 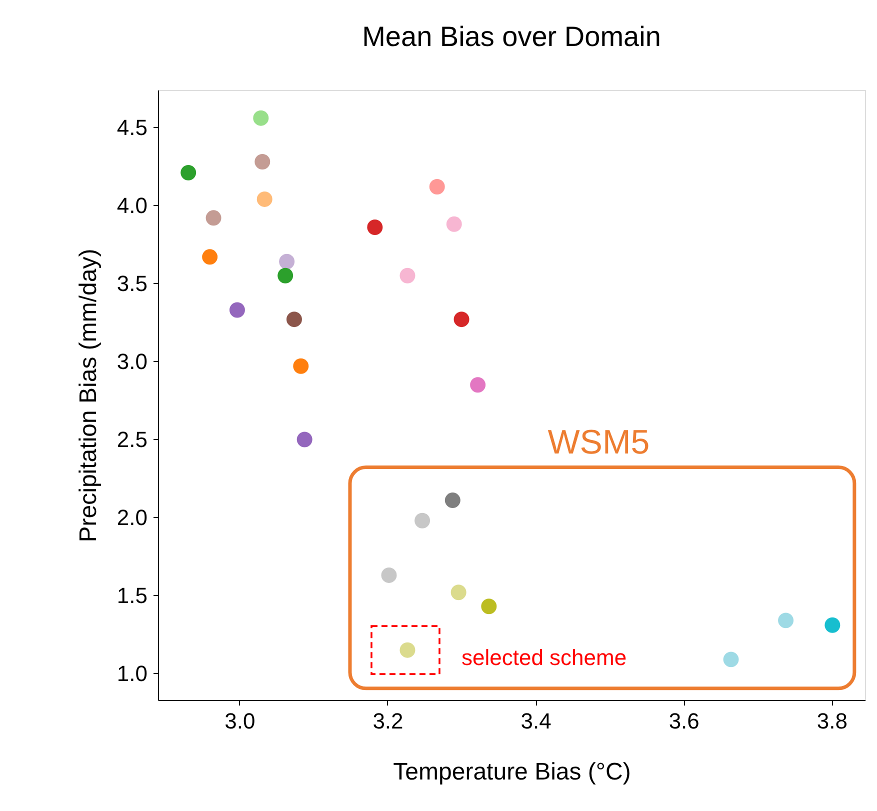 I want to click on x-tick-label: 3.6, so click(x=684, y=721).